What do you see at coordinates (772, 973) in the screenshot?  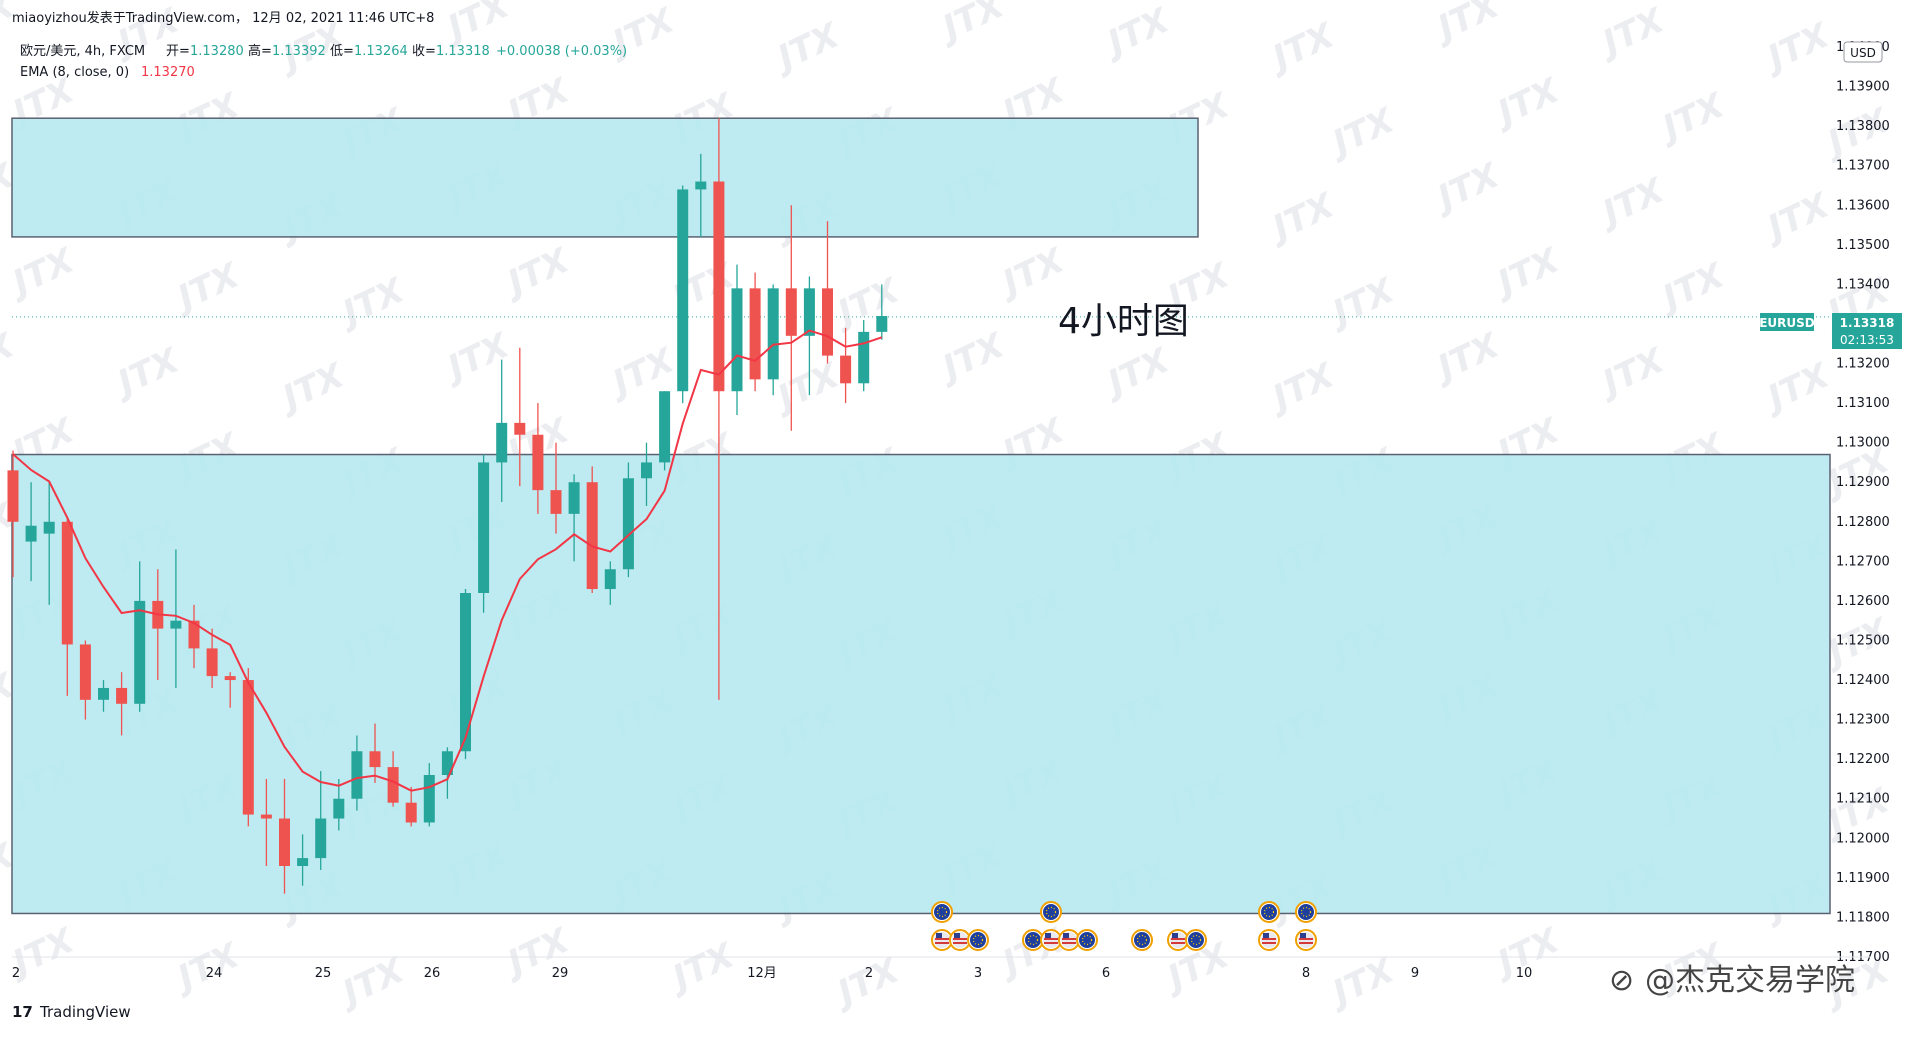 I see `time-axis: 2 24 25 26 29 12月 2 3 6 8 9 10` at bounding box center [772, 973].